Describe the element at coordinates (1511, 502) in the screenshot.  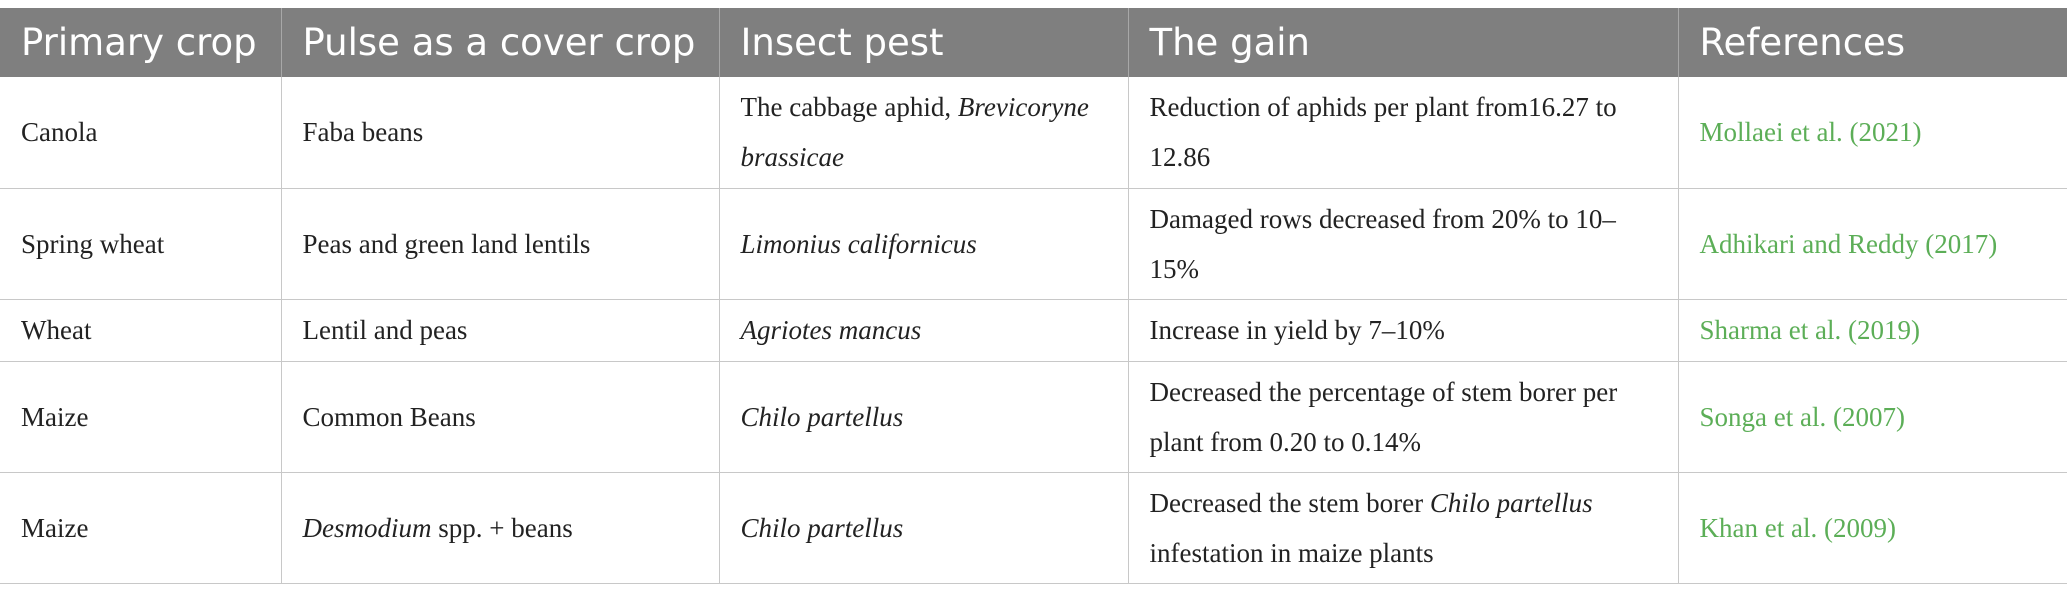
I see `gain-species: Chilo partellus` at that location.